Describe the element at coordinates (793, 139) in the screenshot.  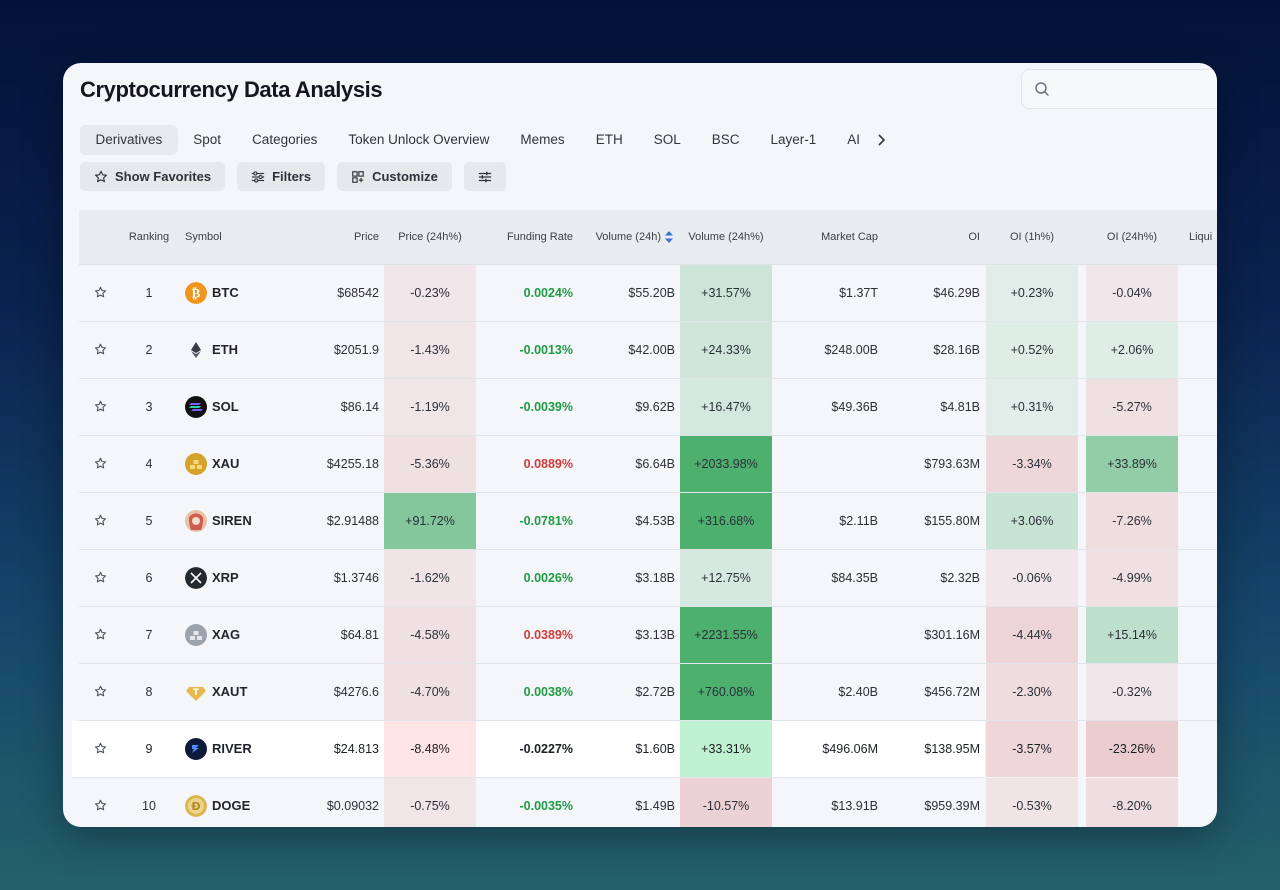
I see `tab-layer-1: Layer-1` at that location.